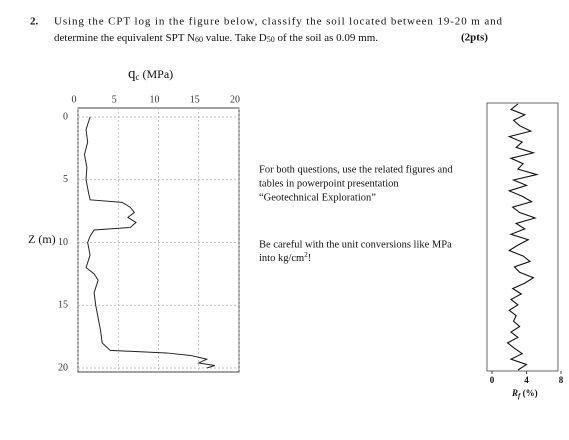 This screenshot has width=569, height=440. I want to click on x-tick-label: 15, so click(195, 99).